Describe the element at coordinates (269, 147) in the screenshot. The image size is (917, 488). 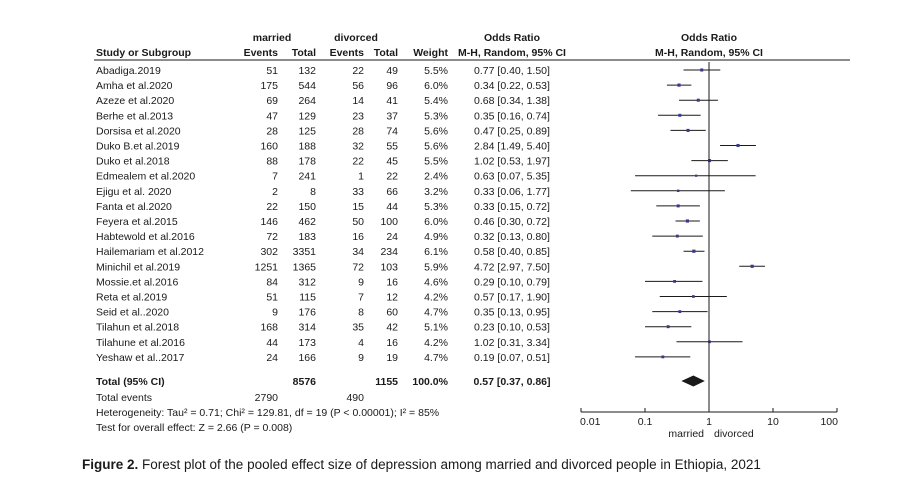
I see `exp-events: 160` at that location.